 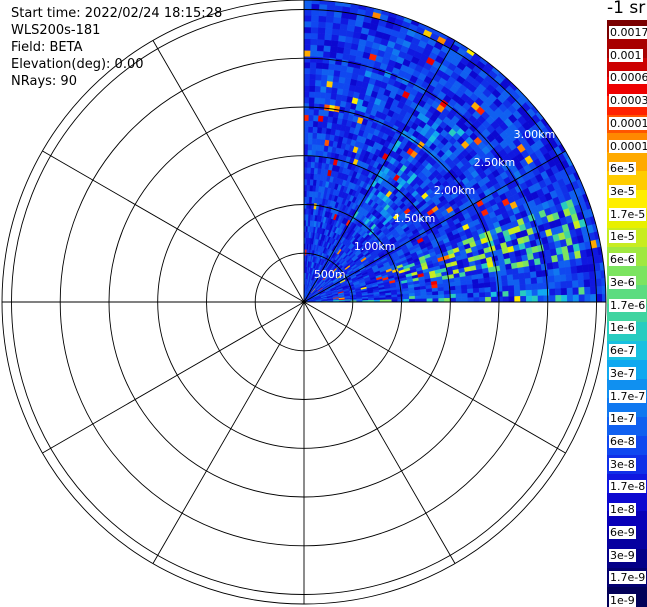 What do you see at coordinates (434, 204) in the screenshot?
I see `ring-labels: 500m 1.00km 1.50km 2.00km 2.50km 3.00km` at bounding box center [434, 204].